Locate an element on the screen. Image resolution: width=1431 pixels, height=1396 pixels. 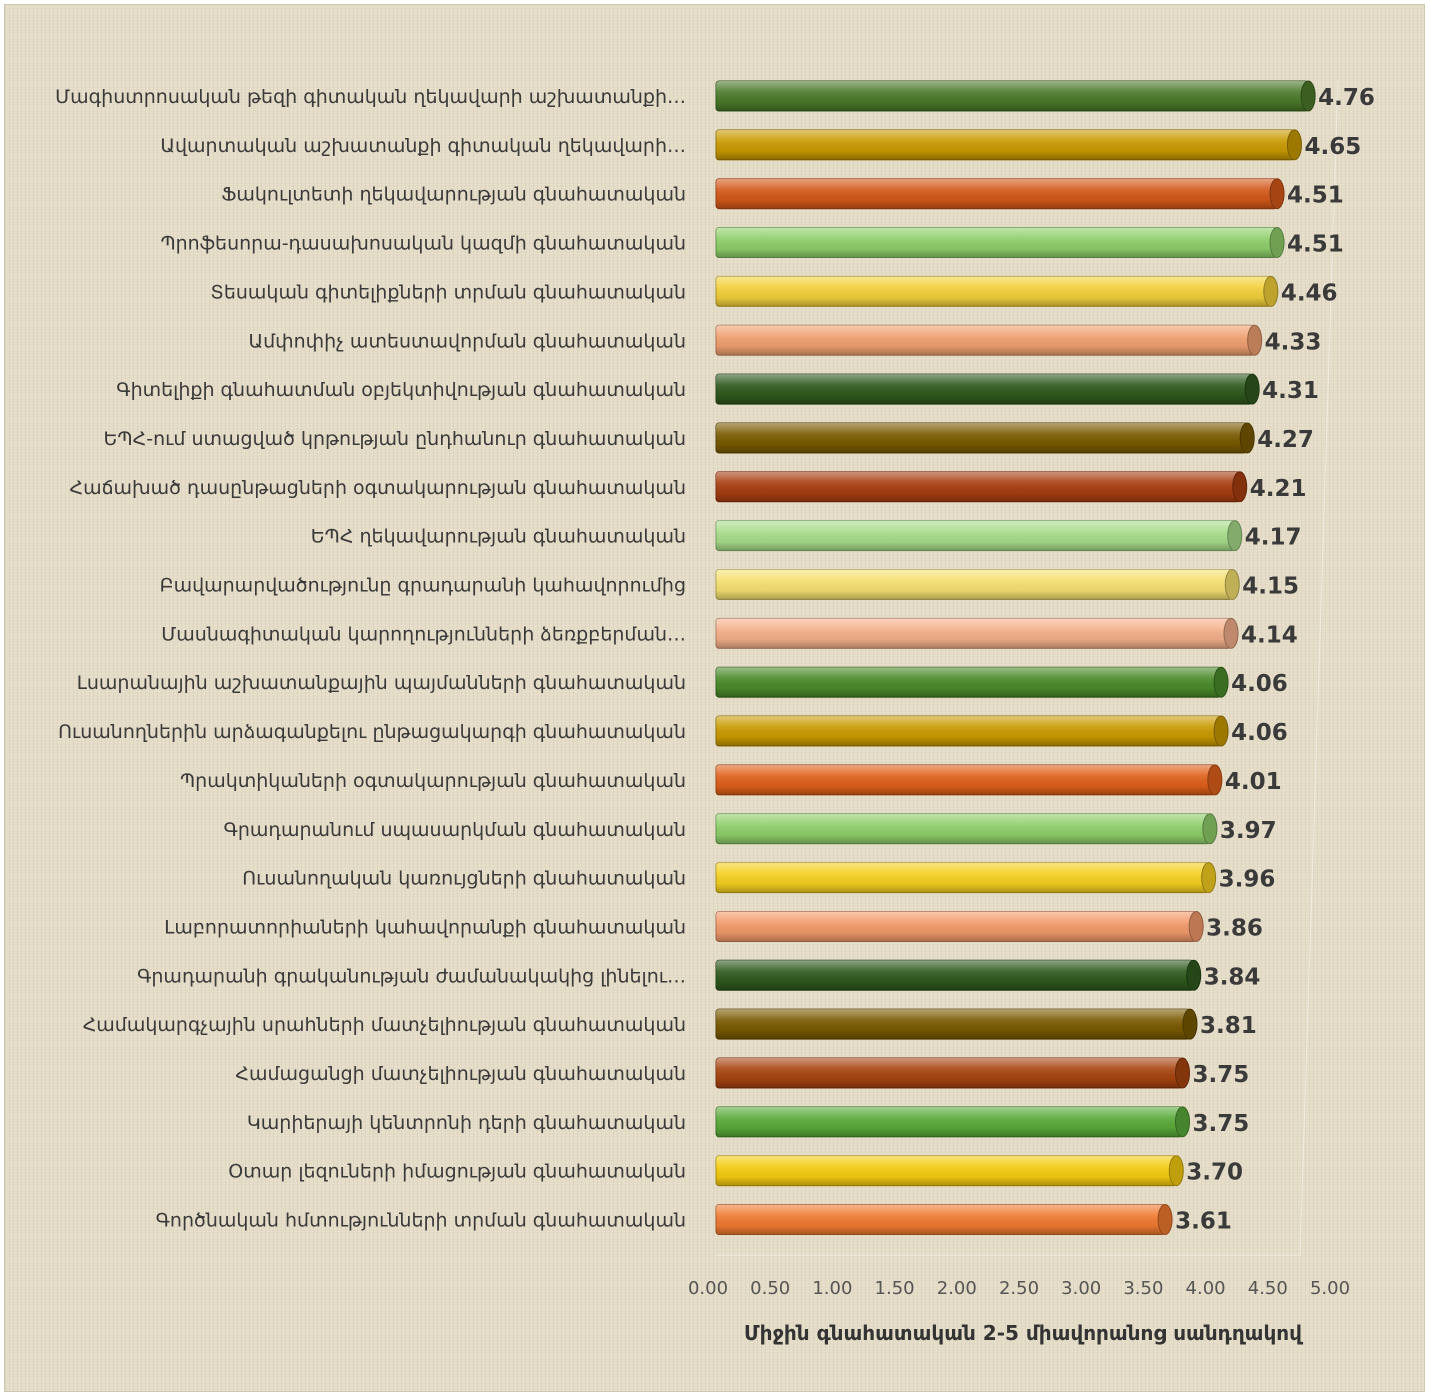
value-label: 4.14 is located at coordinates (1269, 635).